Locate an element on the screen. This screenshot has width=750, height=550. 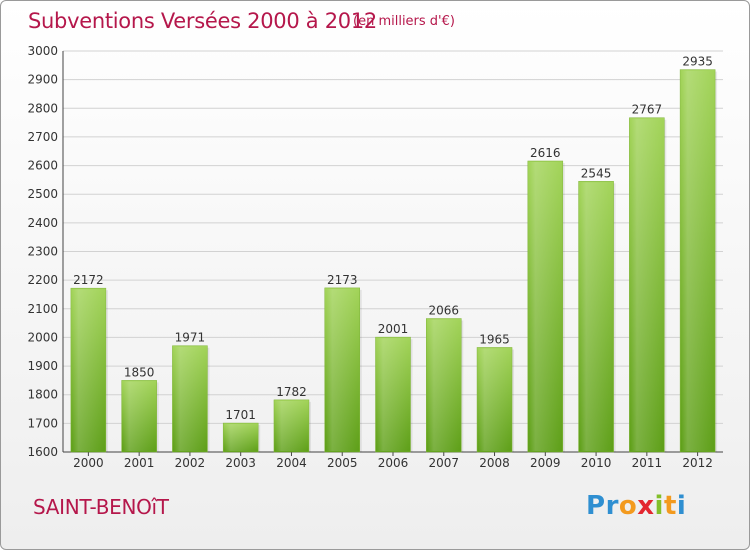
x-tick-label: 2010 is located at coordinates (596, 463).